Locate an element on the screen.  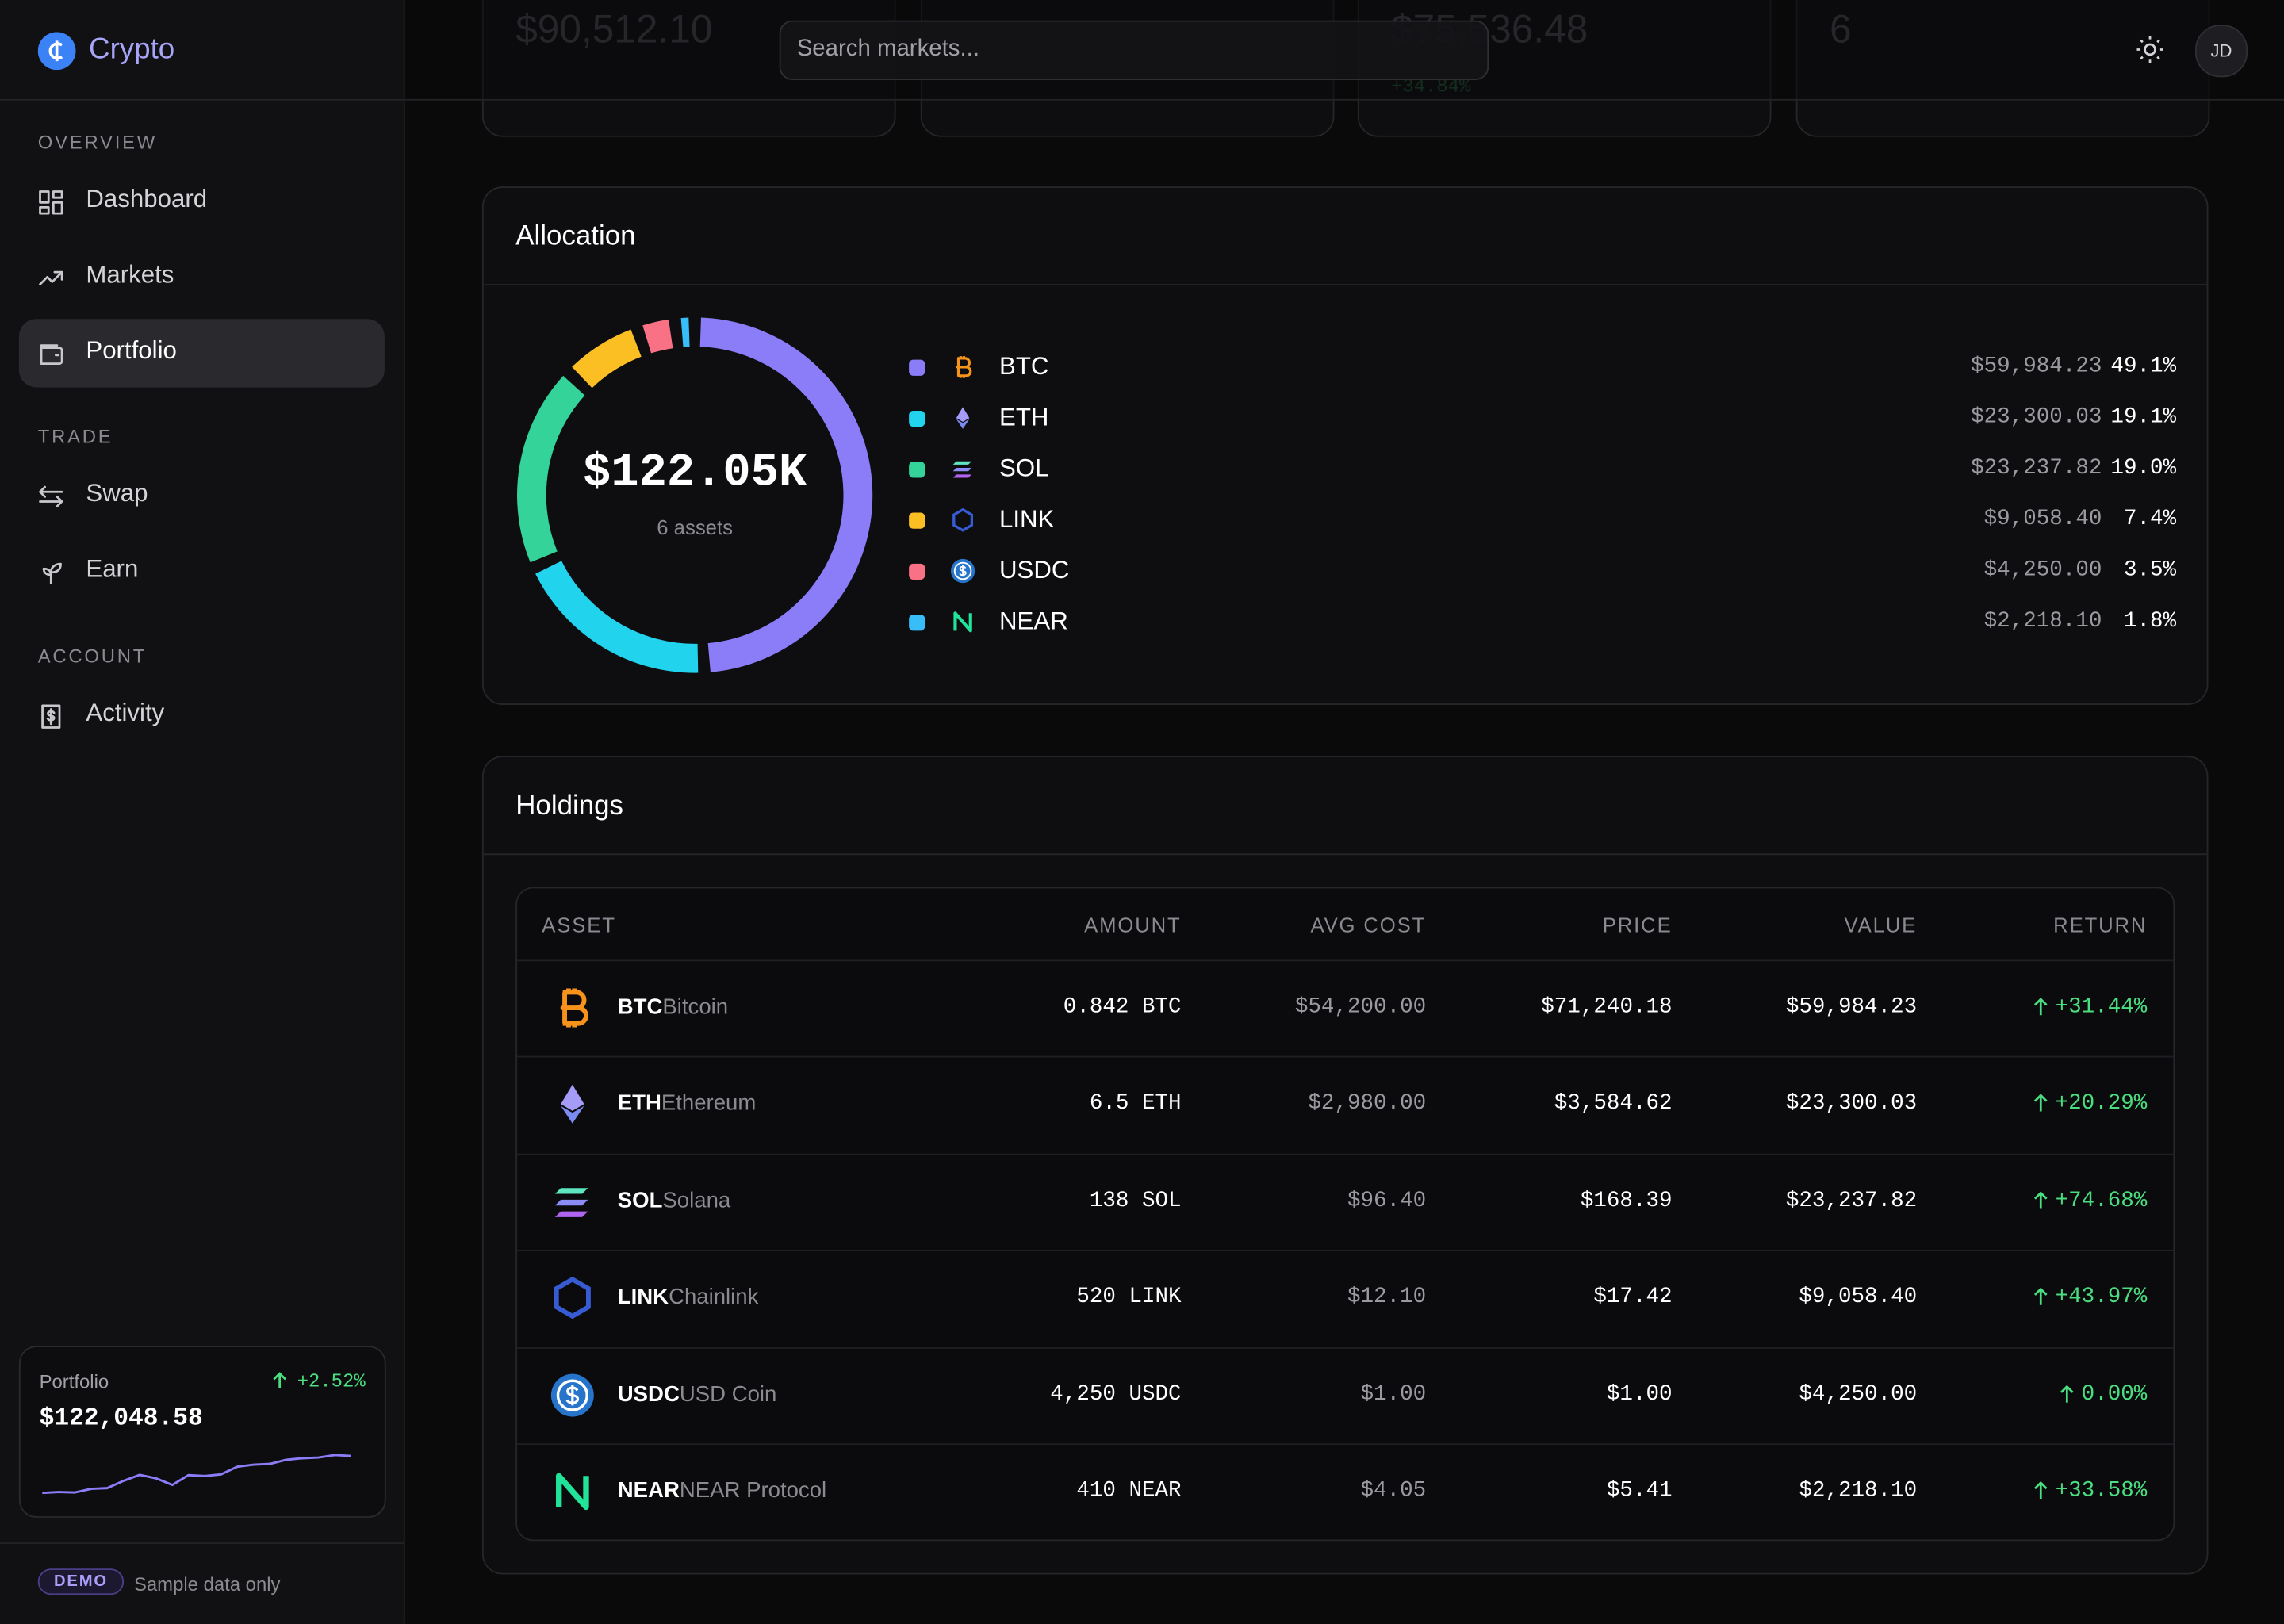
cell: $9,058.40 is located at coordinates (1858, 1297).